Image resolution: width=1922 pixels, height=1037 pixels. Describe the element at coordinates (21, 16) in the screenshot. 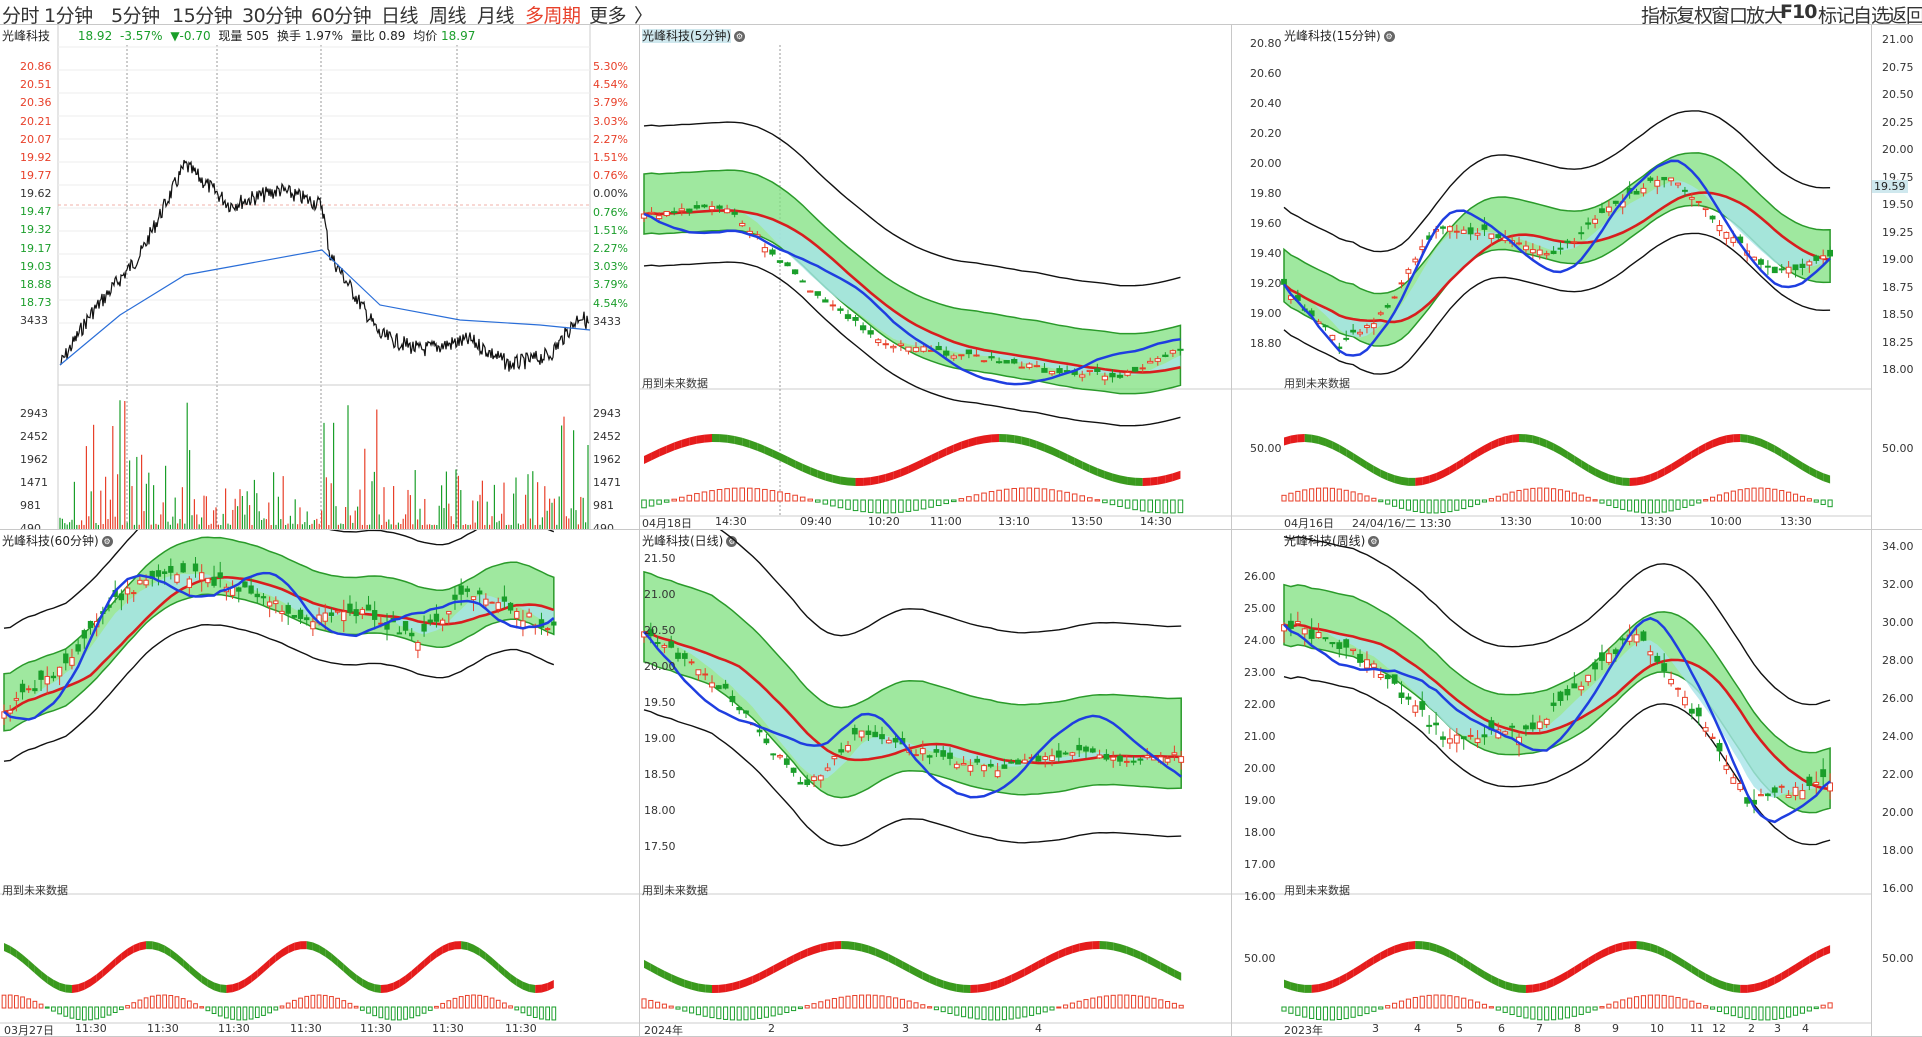

I see `tab-timeshare: 分时` at that location.